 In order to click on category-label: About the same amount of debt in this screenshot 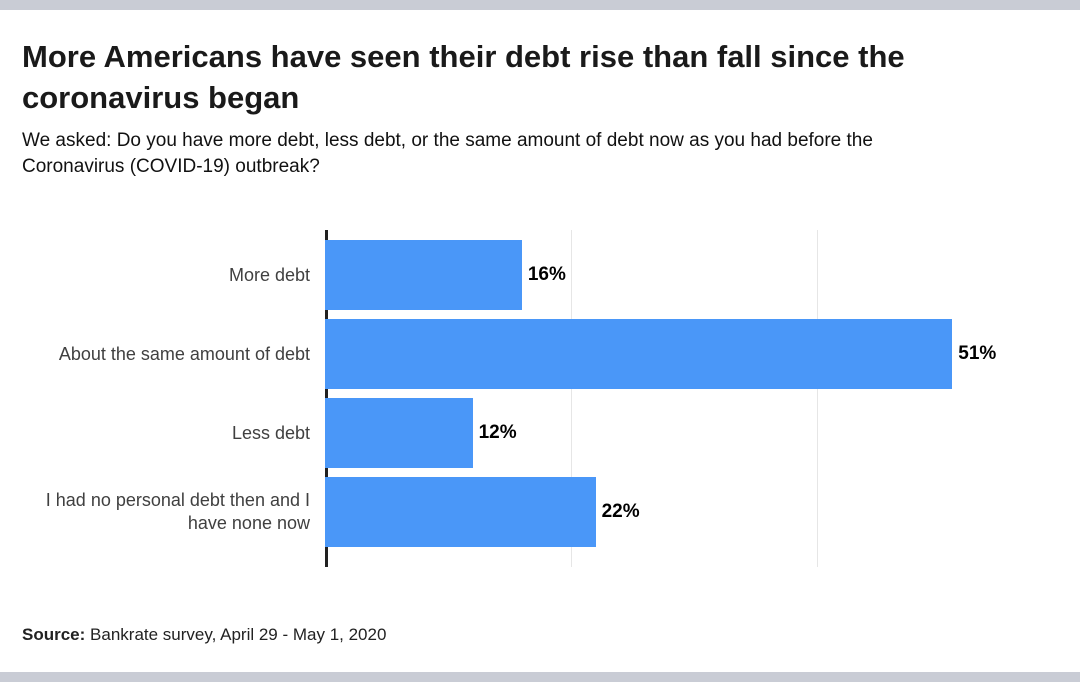, I will do `click(184, 353)`.